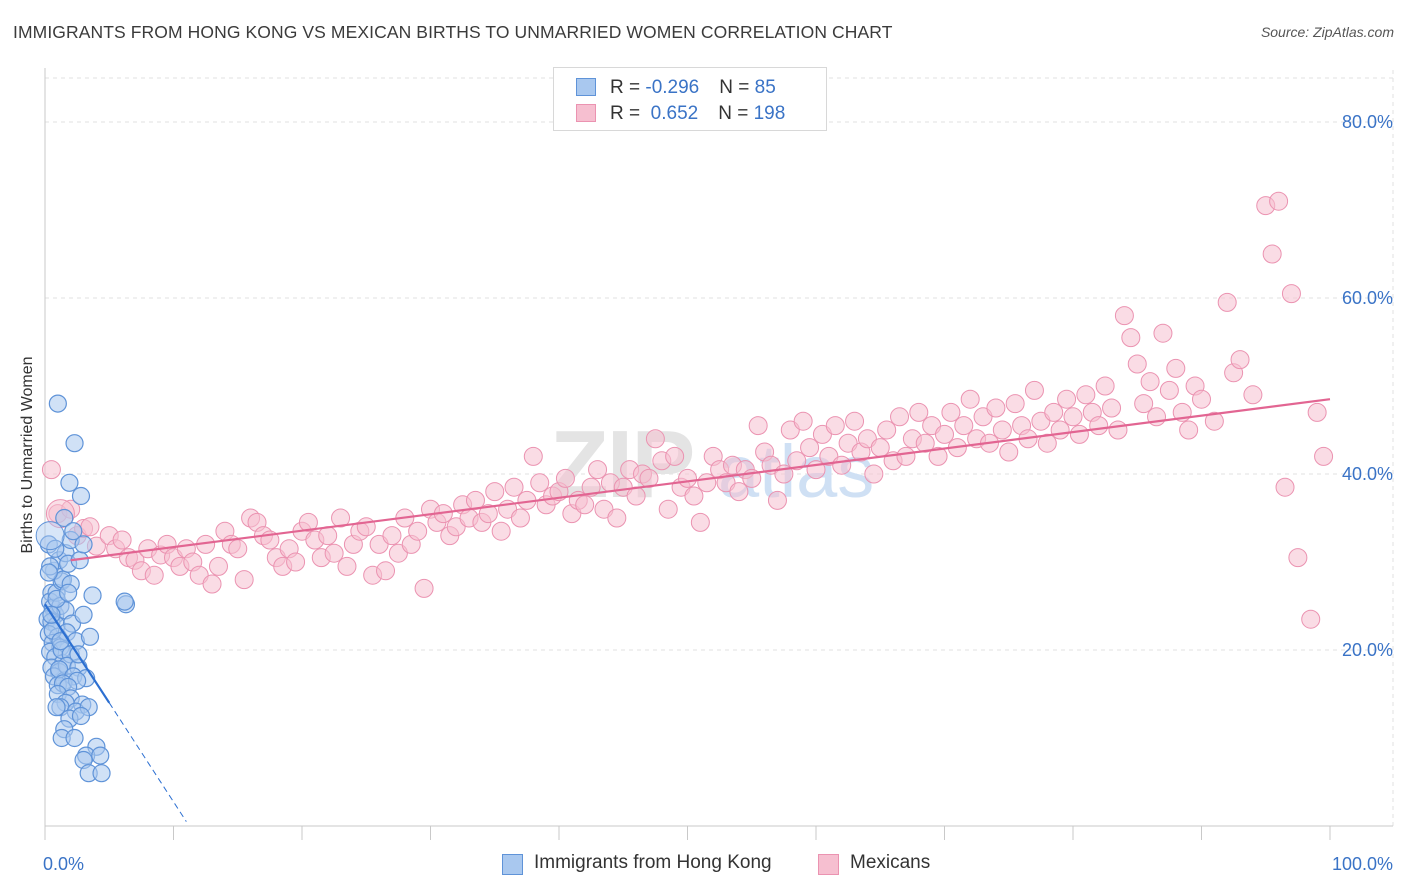 The image size is (1406, 892). Describe the element at coordinates (1327, 32) in the screenshot. I see `source-credit: Source: ZipAtlas.com` at that location.